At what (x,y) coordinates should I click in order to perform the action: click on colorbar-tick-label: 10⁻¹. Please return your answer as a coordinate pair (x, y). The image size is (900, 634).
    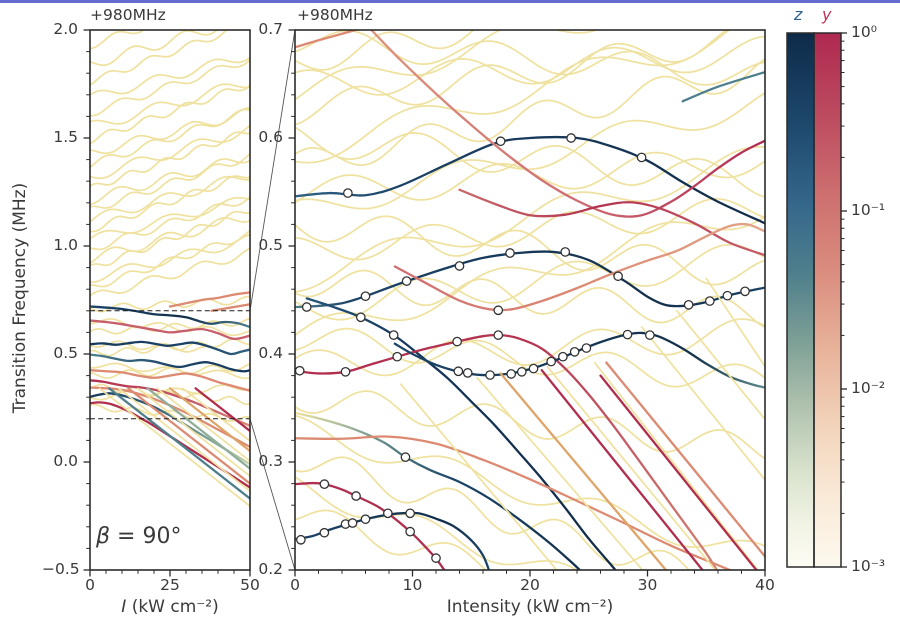
    Looking at the image, I should click on (868, 210).